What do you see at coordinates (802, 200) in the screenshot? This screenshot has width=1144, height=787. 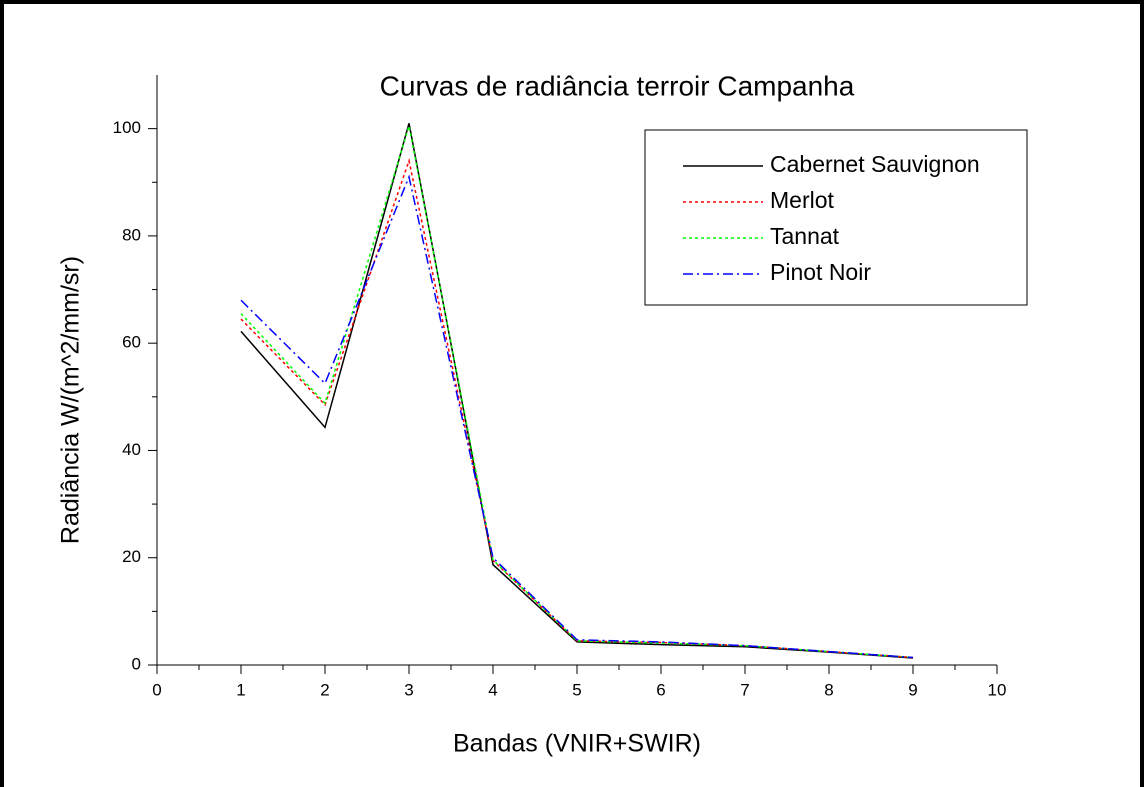 I see `legend-label: Merlot` at bounding box center [802, 200].